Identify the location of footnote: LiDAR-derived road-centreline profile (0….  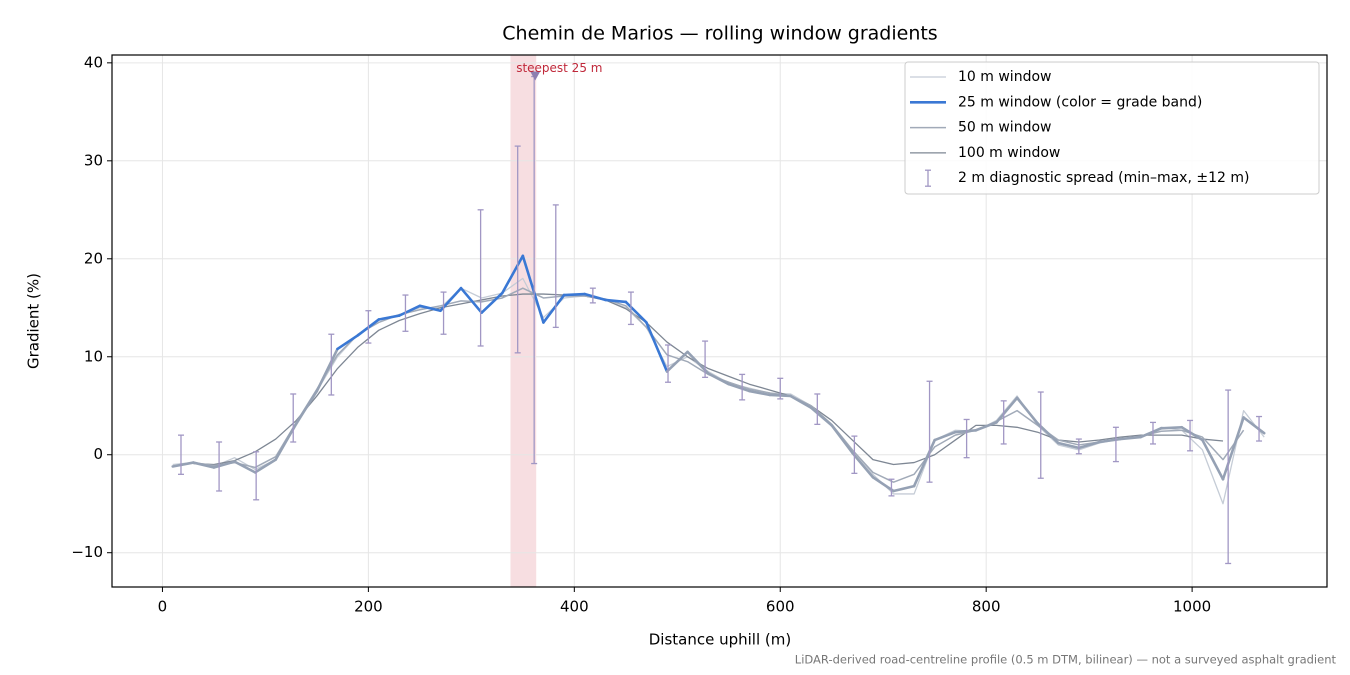
(1066, 660).